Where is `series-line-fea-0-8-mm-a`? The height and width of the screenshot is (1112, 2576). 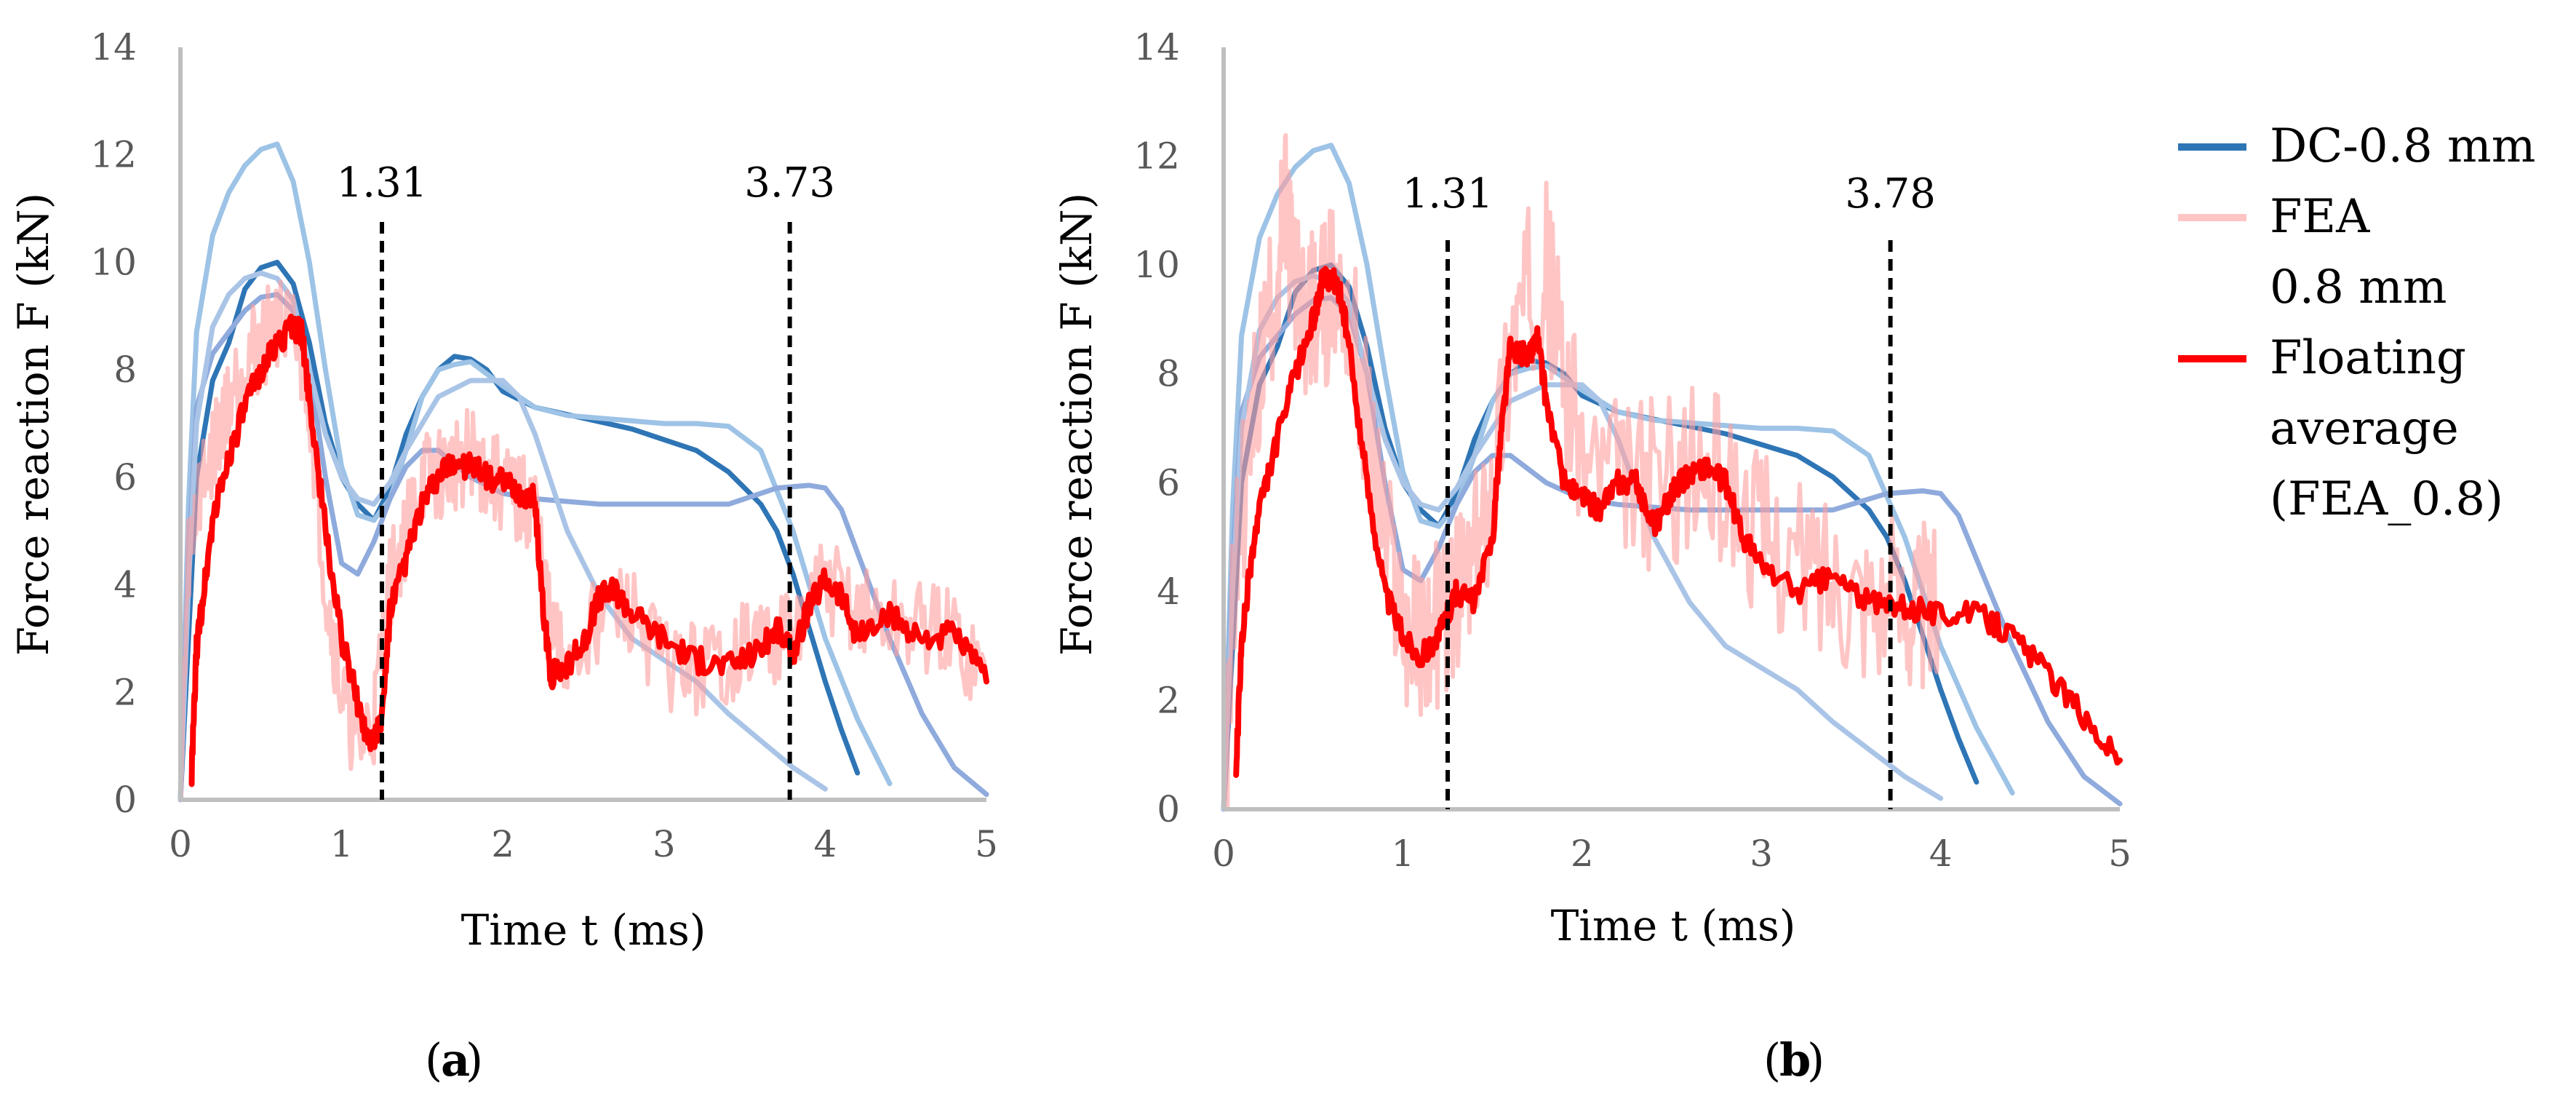 series-line-fea-0-8-mm-a is located at coordinates (583, 540).